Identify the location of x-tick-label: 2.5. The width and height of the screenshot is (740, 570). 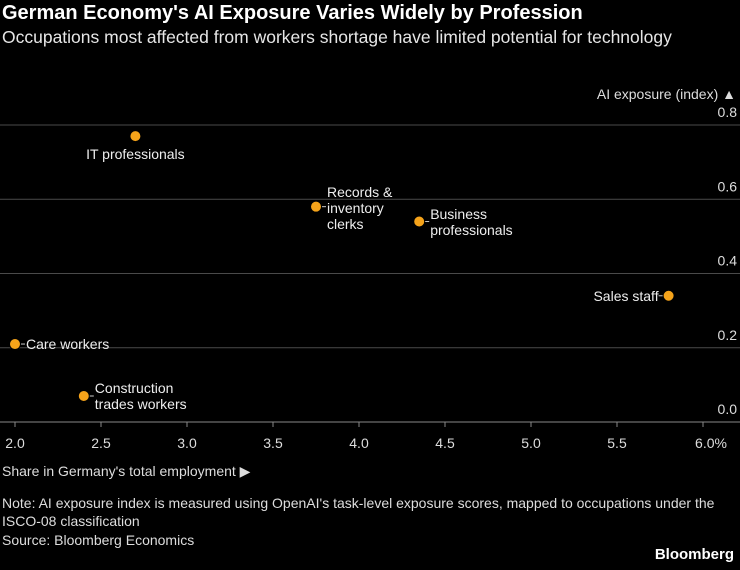
(101, 443).